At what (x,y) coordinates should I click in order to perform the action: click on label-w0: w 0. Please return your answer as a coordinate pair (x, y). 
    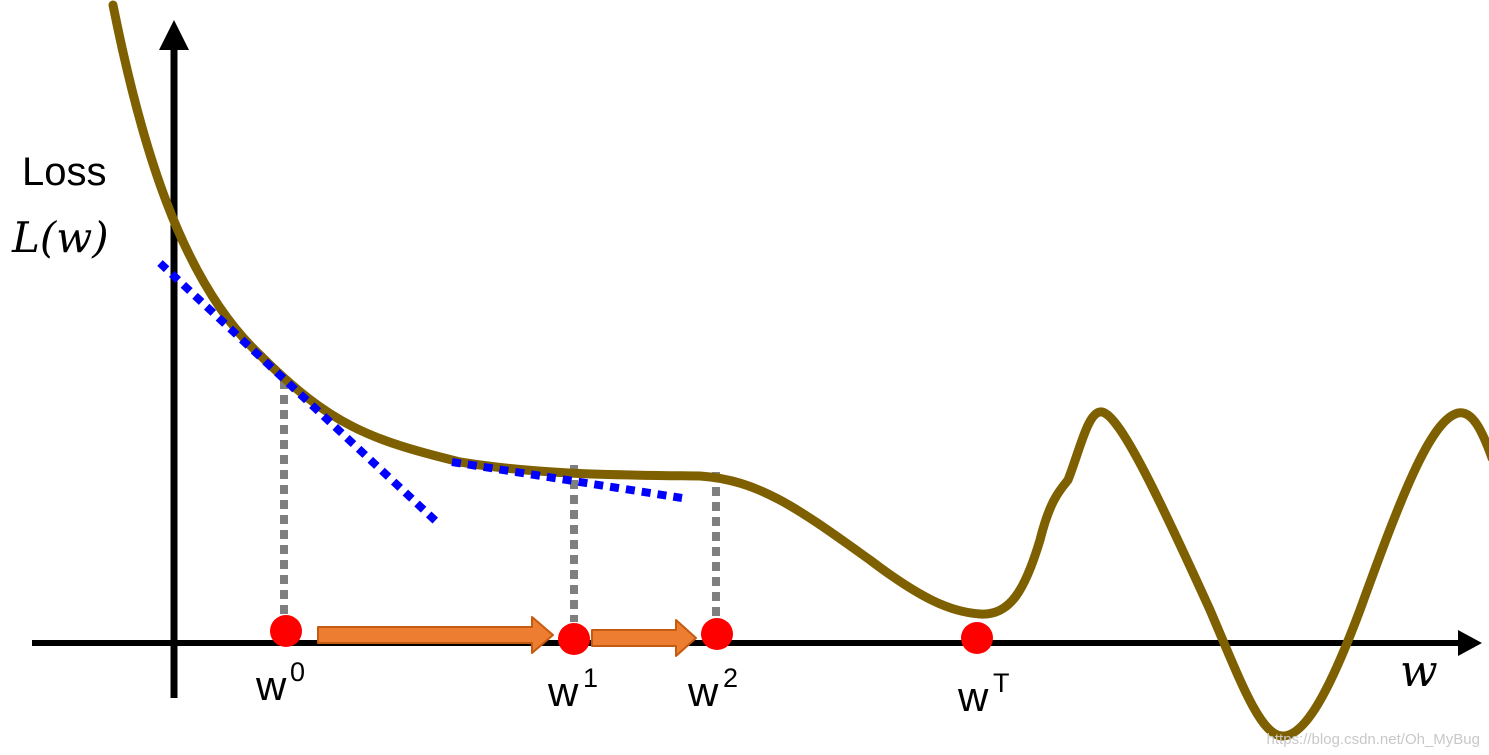
    Looking at the image, I should click on (280, 683).